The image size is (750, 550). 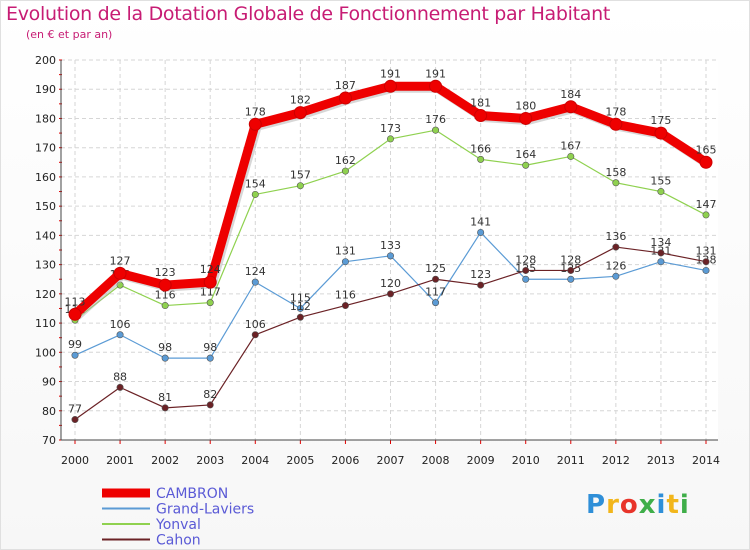 I want to click on y-tick-label: 190, so click(x=45, y=89).